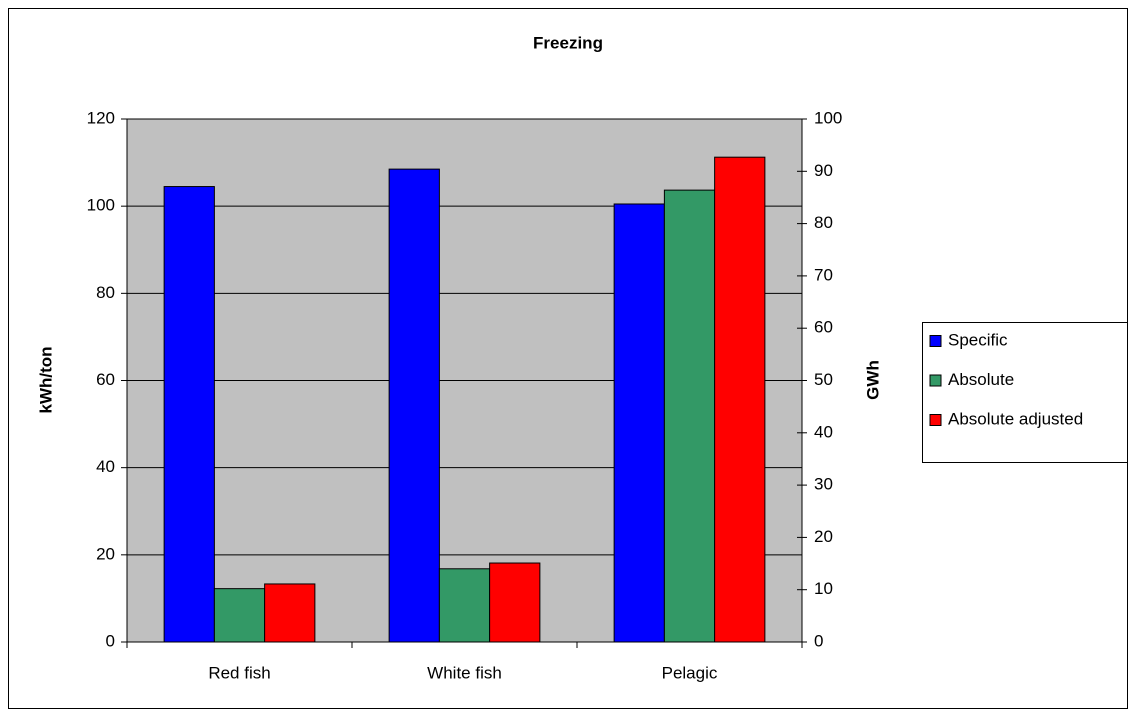  What do you see at coordinates (823, 170) in the screenshot?
I see `y2-tick-label: 90` at bounding box center [823, 170].